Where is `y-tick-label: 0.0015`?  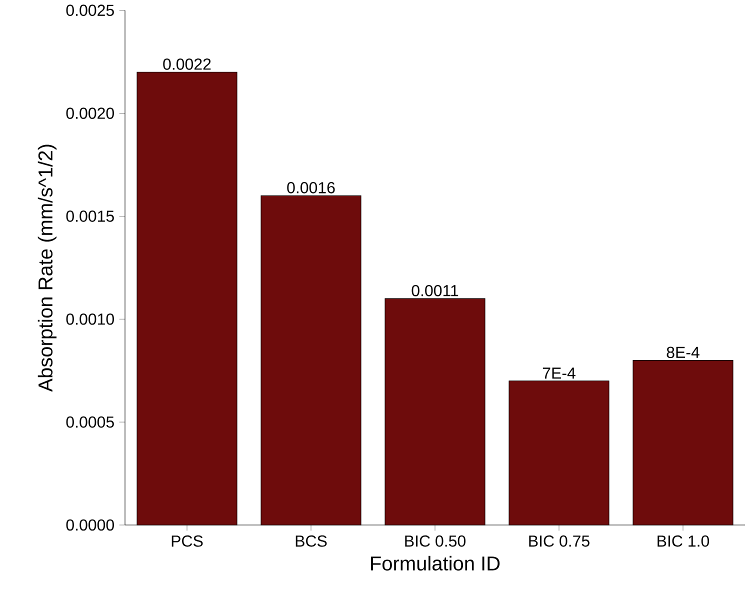 y-tick-label: 0.0015 is located at coordinates (90, 216).